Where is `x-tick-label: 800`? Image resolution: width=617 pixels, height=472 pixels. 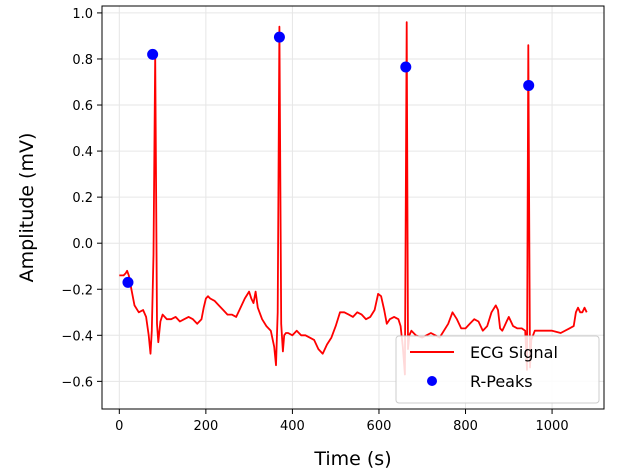
x-tick-label: 800 is located at coordinates (465, 426).